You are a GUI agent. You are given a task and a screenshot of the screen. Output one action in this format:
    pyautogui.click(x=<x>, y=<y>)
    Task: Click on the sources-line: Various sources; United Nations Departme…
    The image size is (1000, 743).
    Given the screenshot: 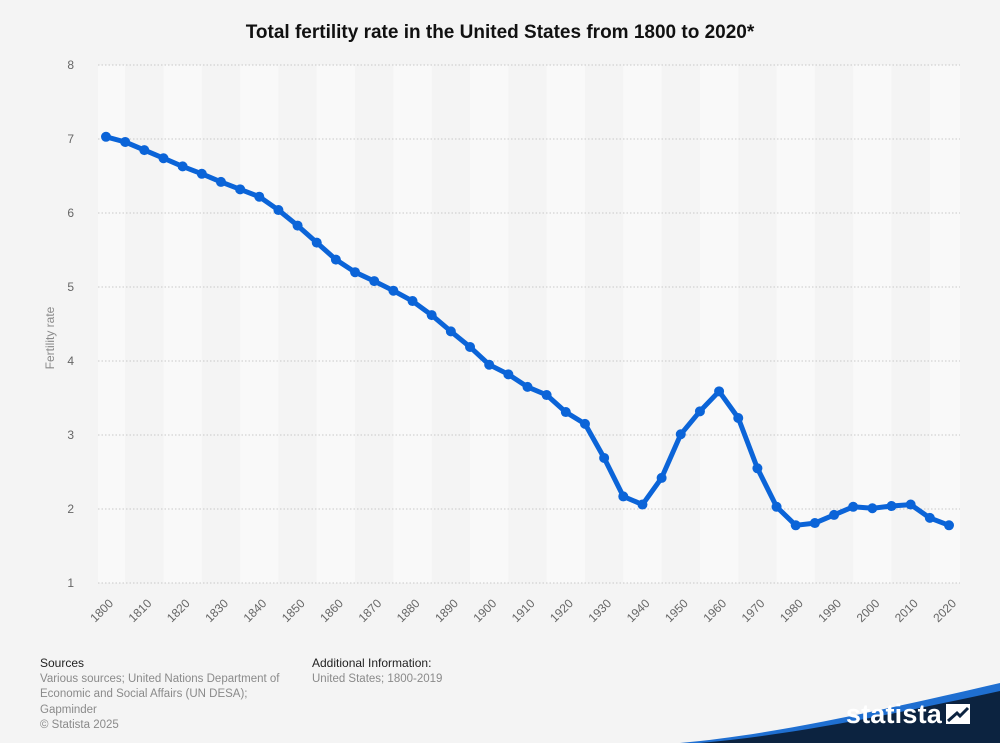 What is the action you would take?
    pyautogui.click(x=160, y=678)
    